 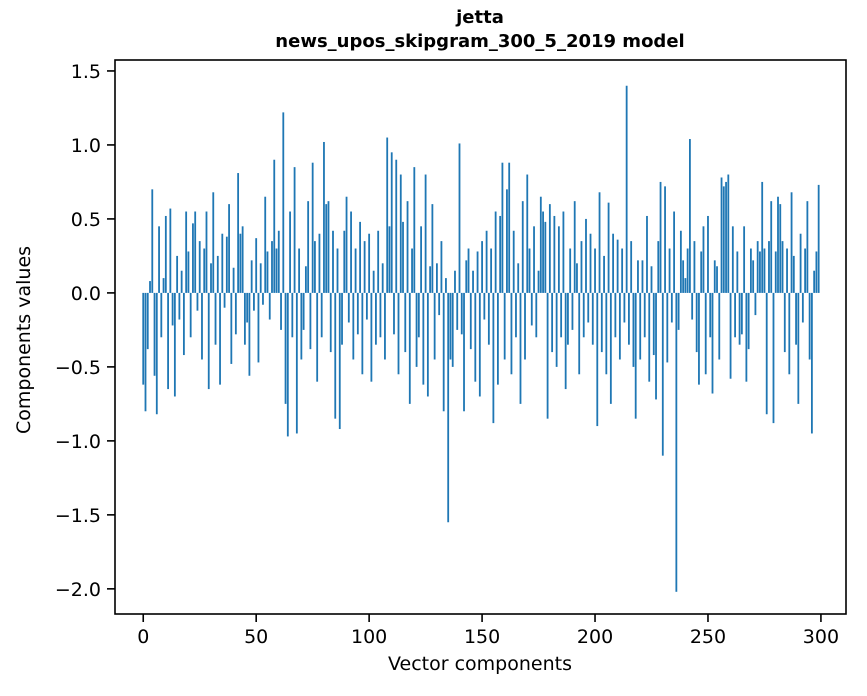 I want to click on chart-title-line1: jetta, so click(x=479, y=17).